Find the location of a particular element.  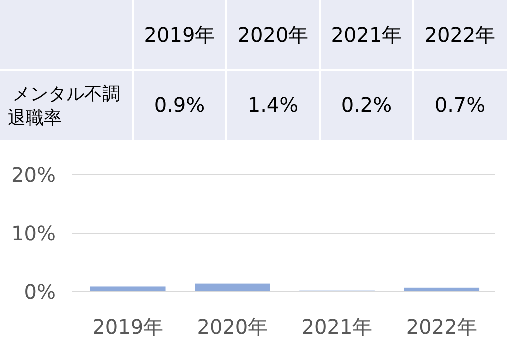

data-label: 0.7% is located at coordinates (460, 105).